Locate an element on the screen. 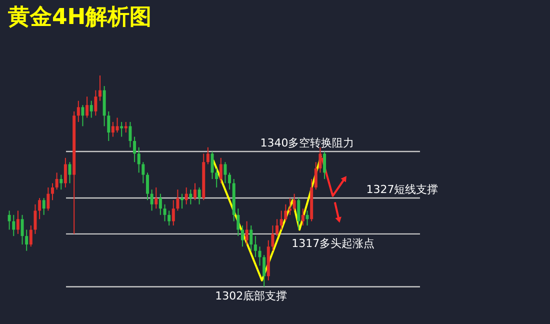 Image resolution: width=550 pixels, height=324 pixels. ref-line-label: 1327短线支撑 is located at coordinates (402, 189).